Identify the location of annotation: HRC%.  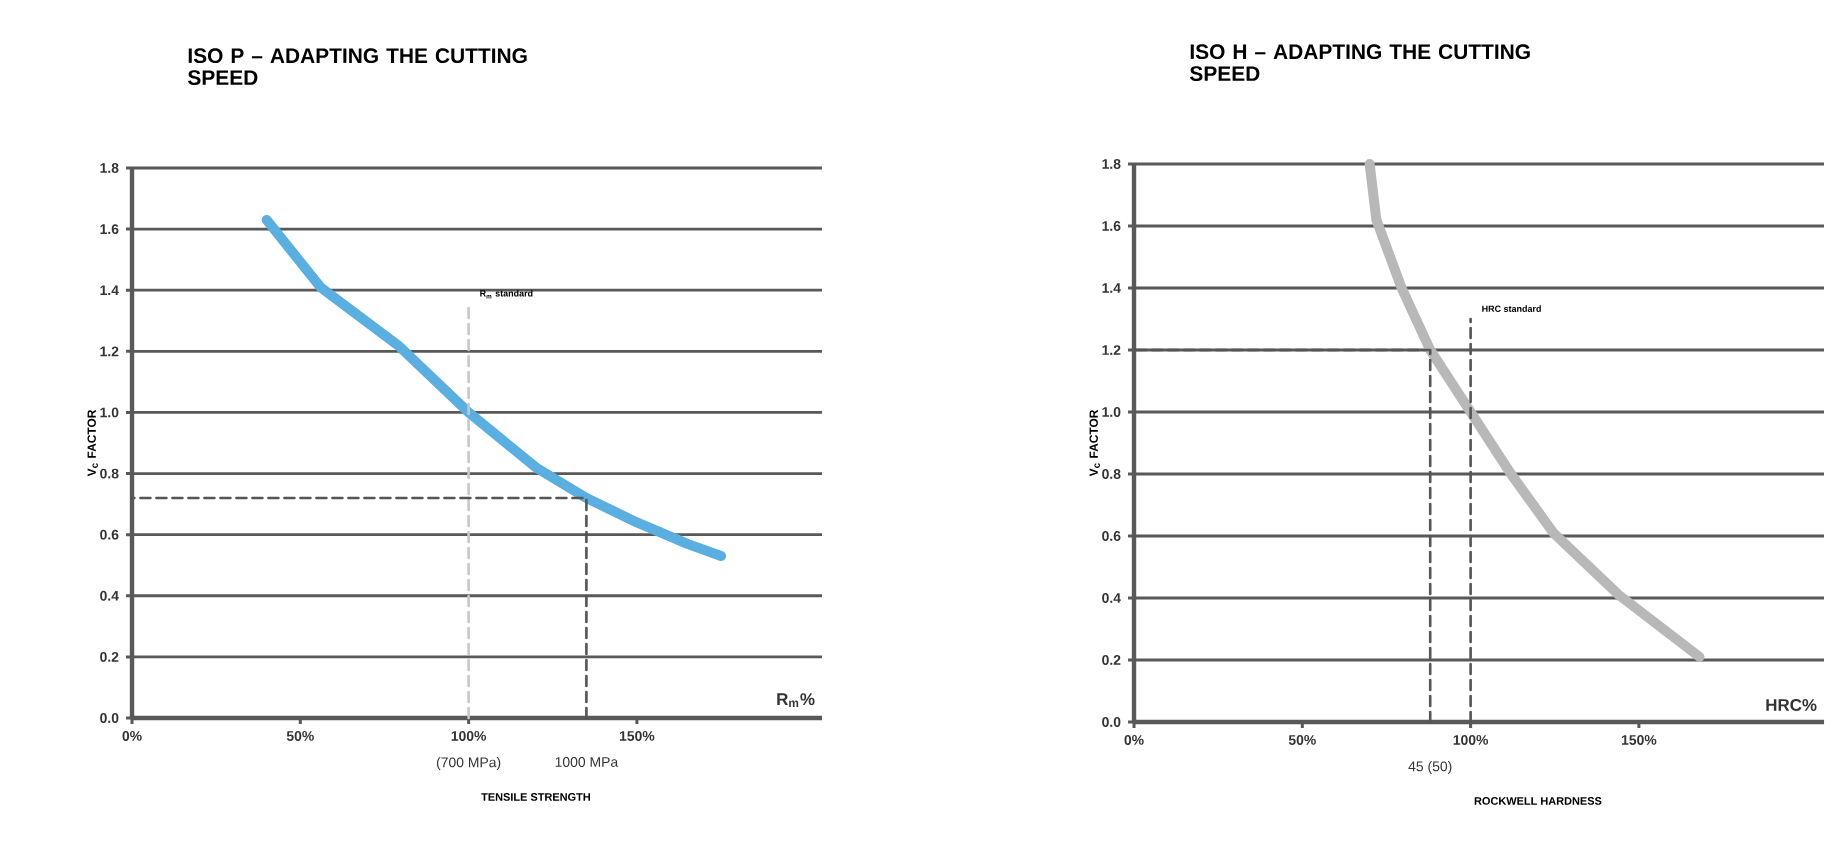
(1791, 704).